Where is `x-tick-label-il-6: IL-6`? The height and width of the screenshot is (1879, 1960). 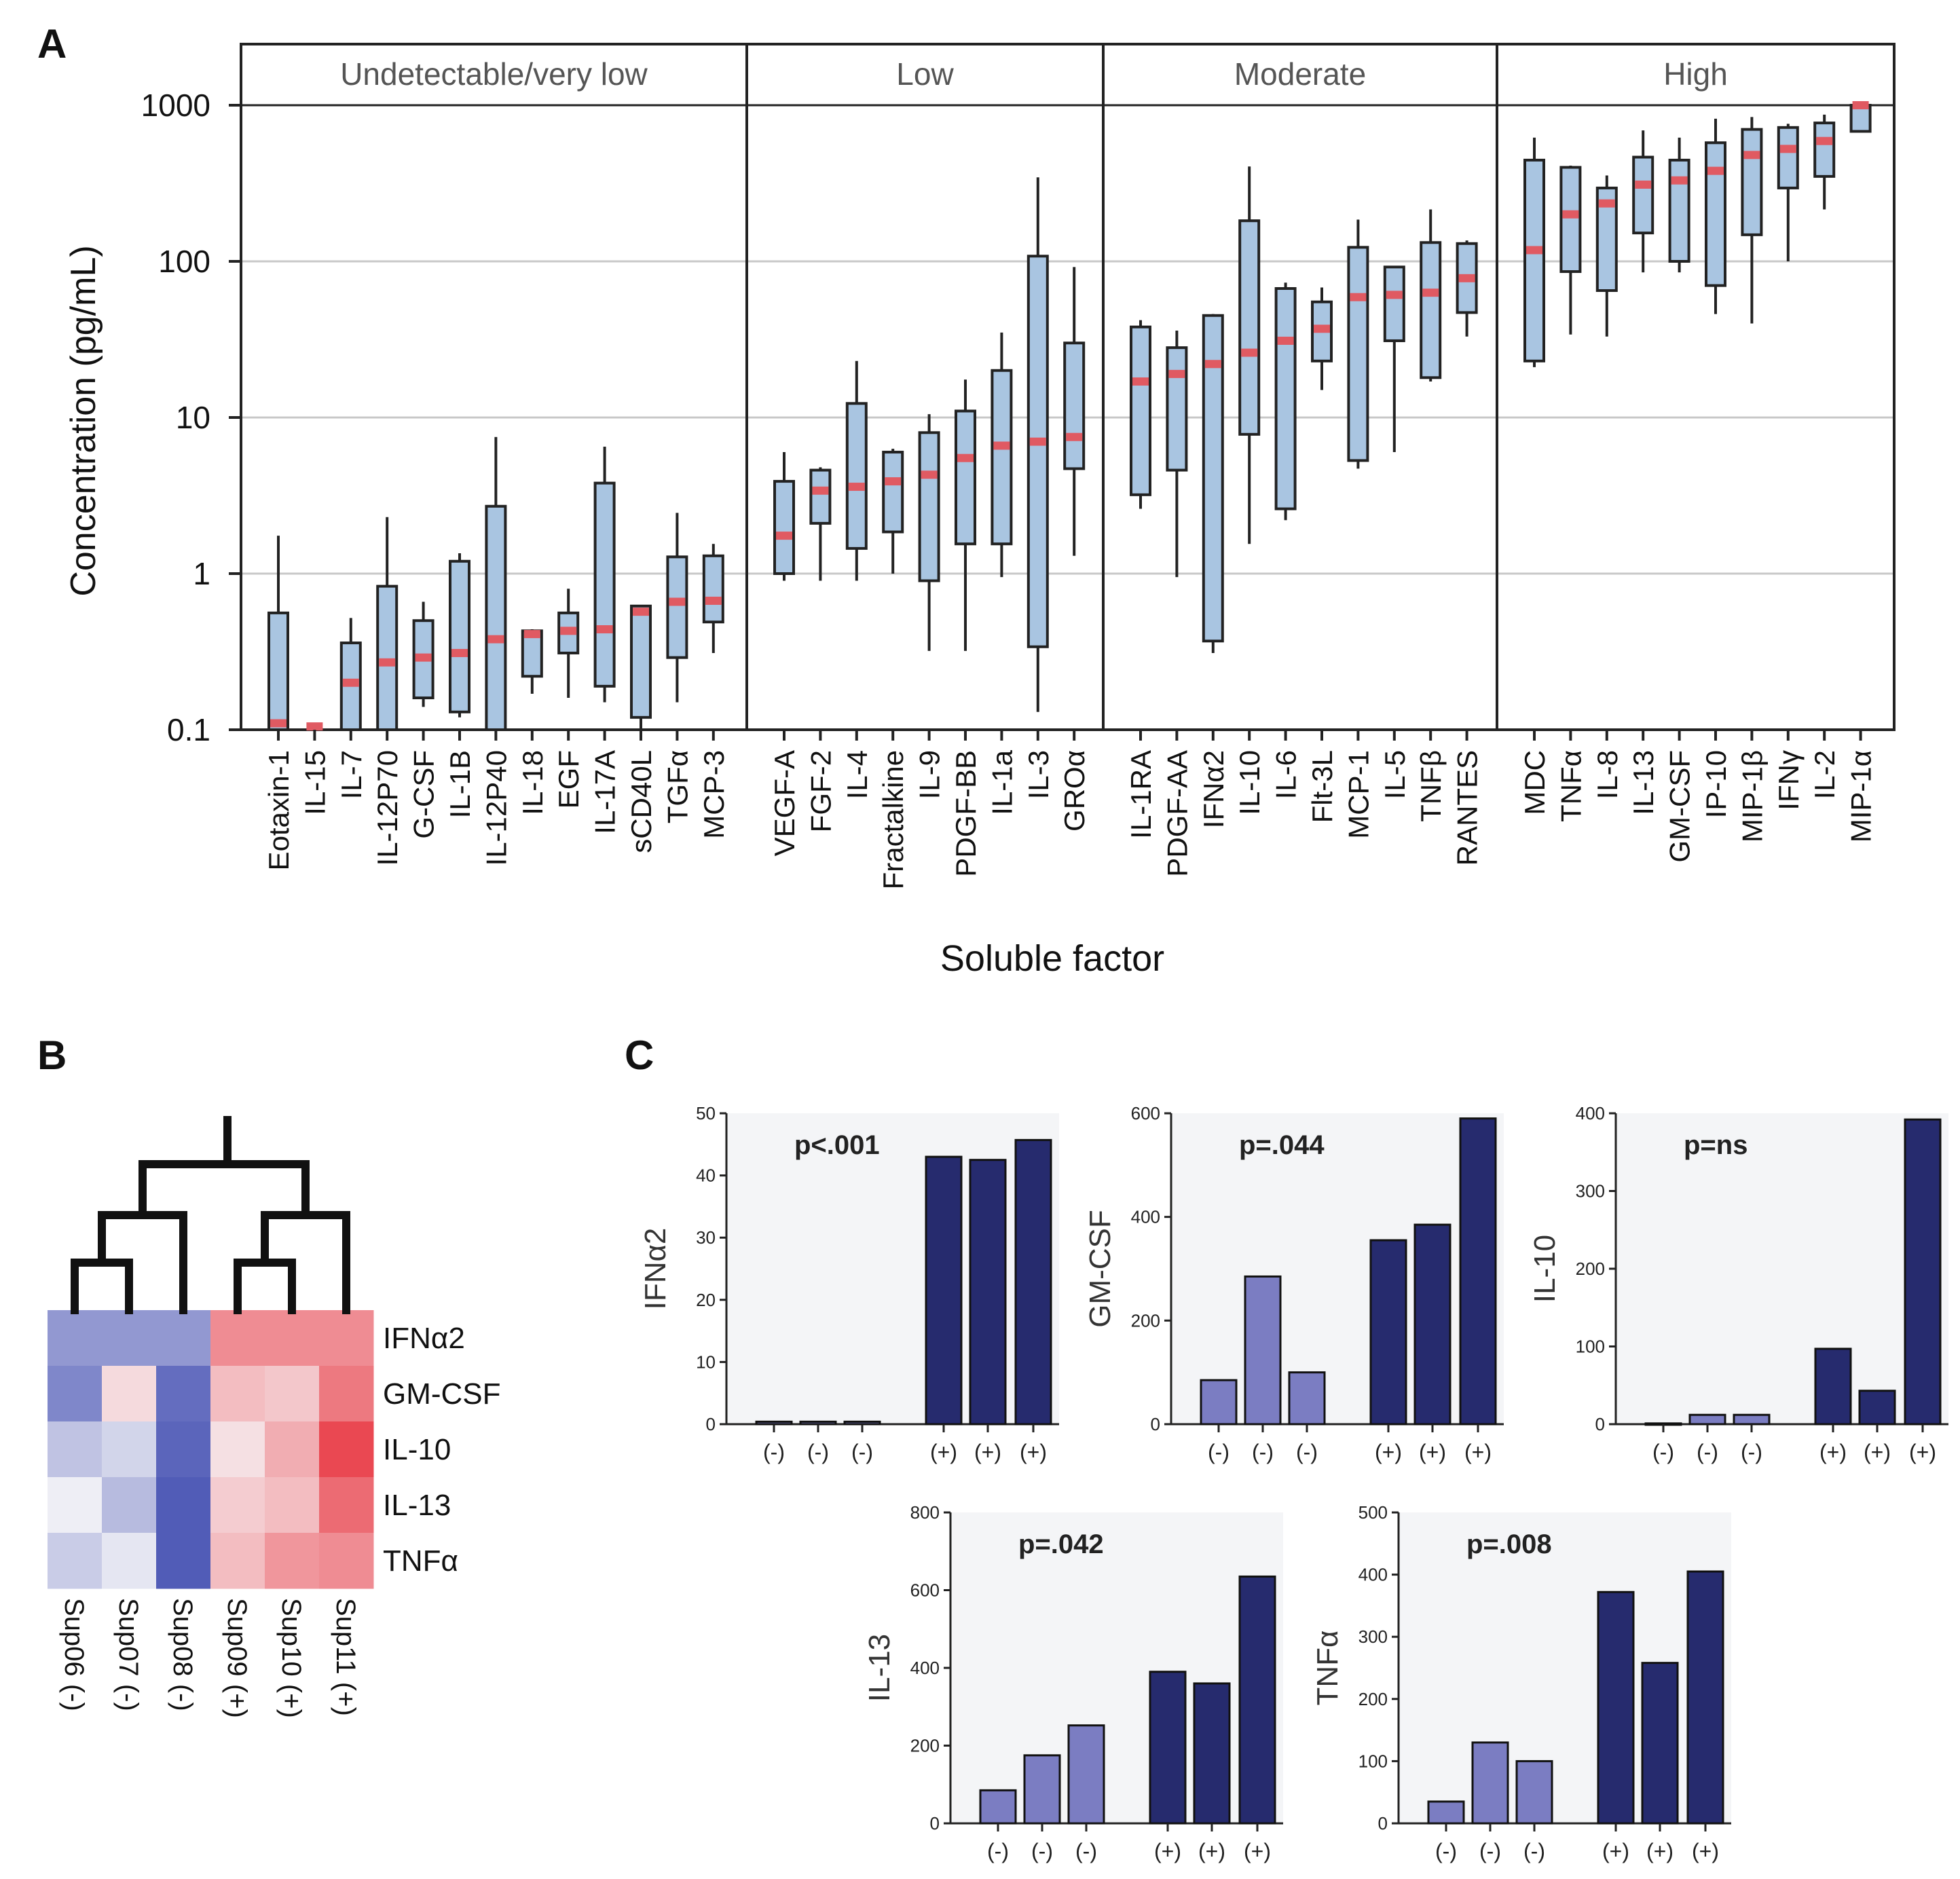
x-tick-label-il-6: IL-6 is located at coordinates (1286, 774).